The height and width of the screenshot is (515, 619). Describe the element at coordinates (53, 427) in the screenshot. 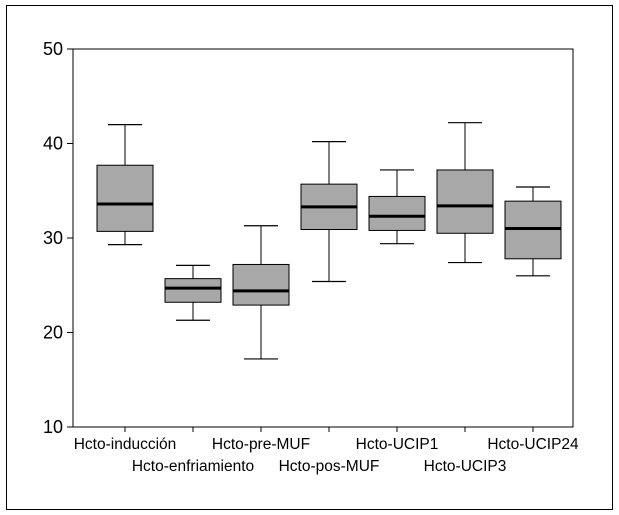

I see `y-tick-label: 10` at that location.